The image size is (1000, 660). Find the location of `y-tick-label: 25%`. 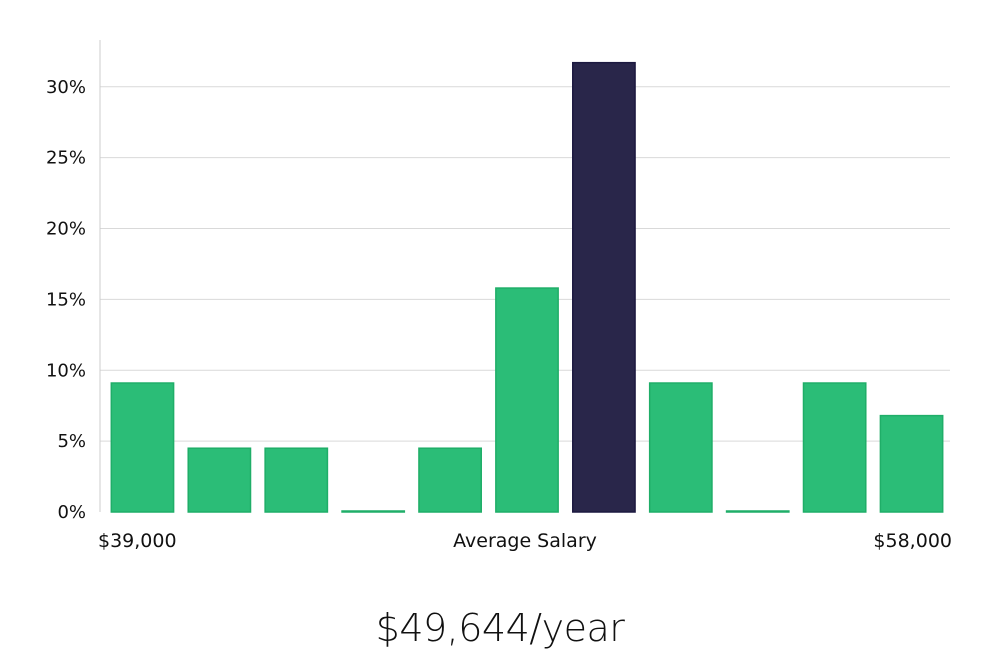

y-tick-label: 25% is located at coordinates (66, 158).